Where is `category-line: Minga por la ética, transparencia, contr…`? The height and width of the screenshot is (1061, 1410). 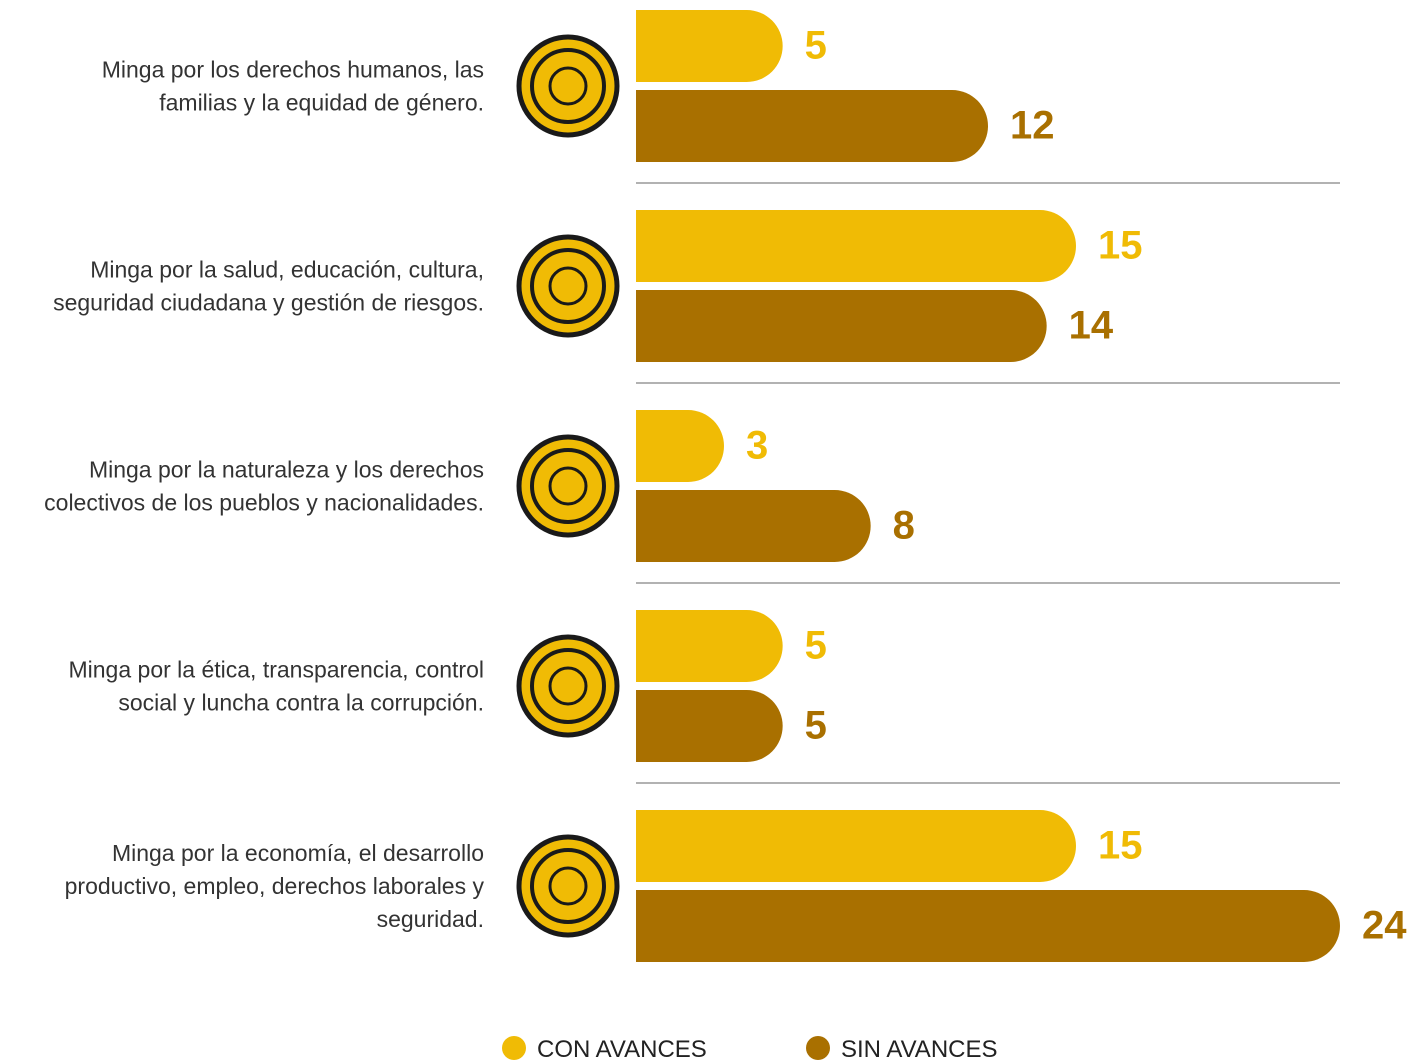
category-line: Minga por la ética, transparencia, contr… is located at coordinates (277, 670).